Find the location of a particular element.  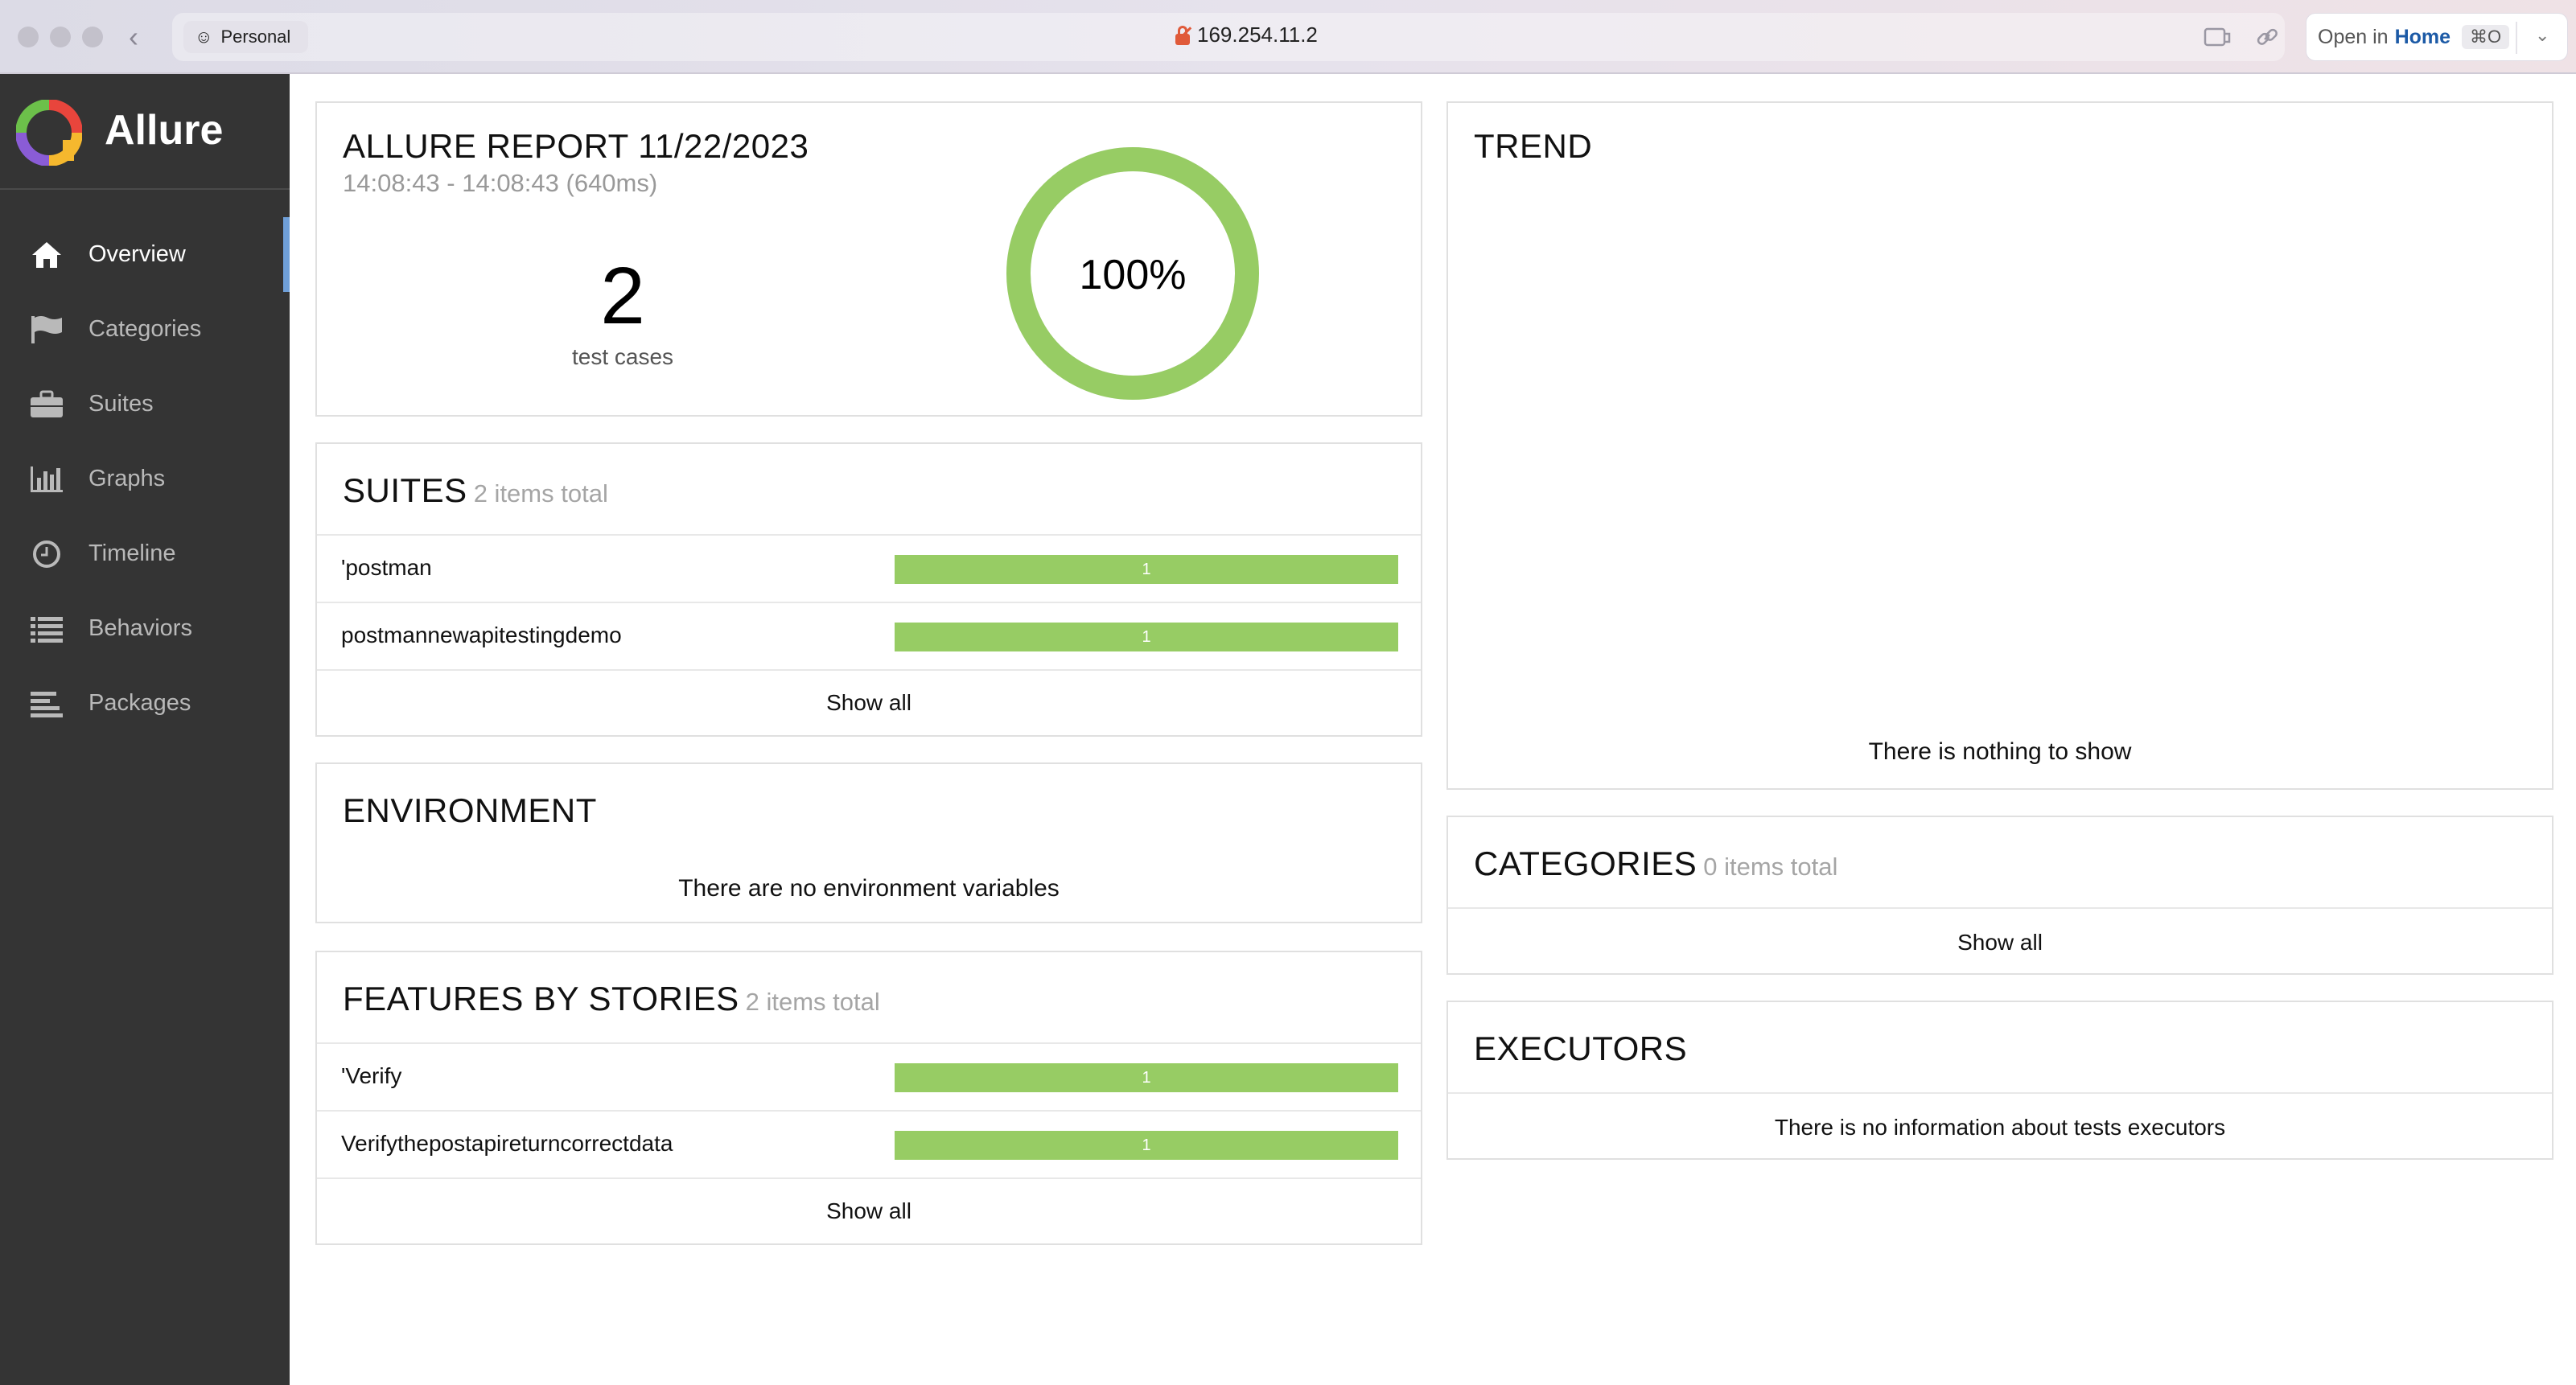

divider is located at coordinates (2516, 38).